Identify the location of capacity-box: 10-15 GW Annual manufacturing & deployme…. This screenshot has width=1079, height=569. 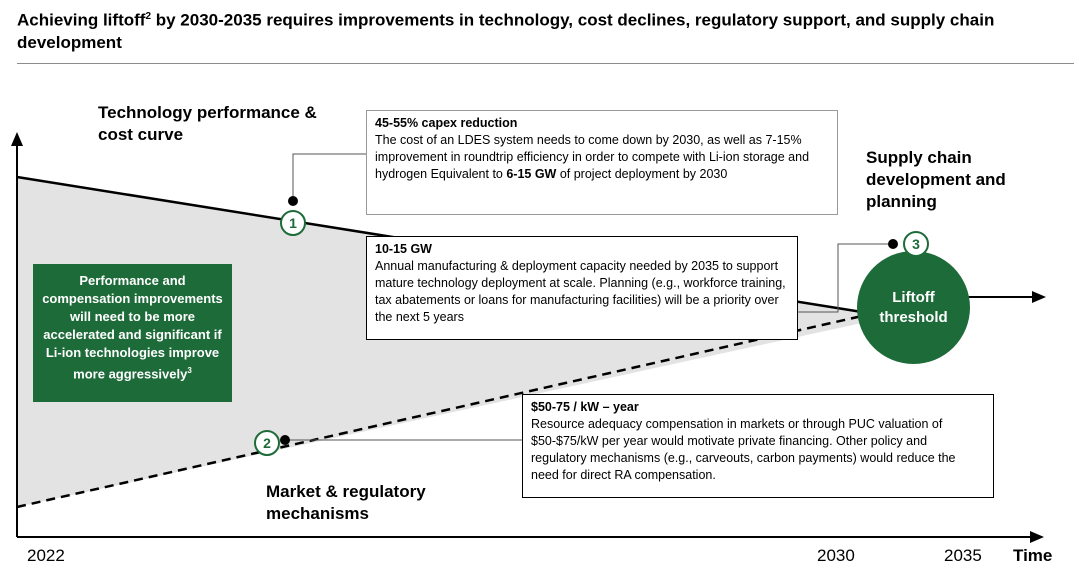
(582, 288).